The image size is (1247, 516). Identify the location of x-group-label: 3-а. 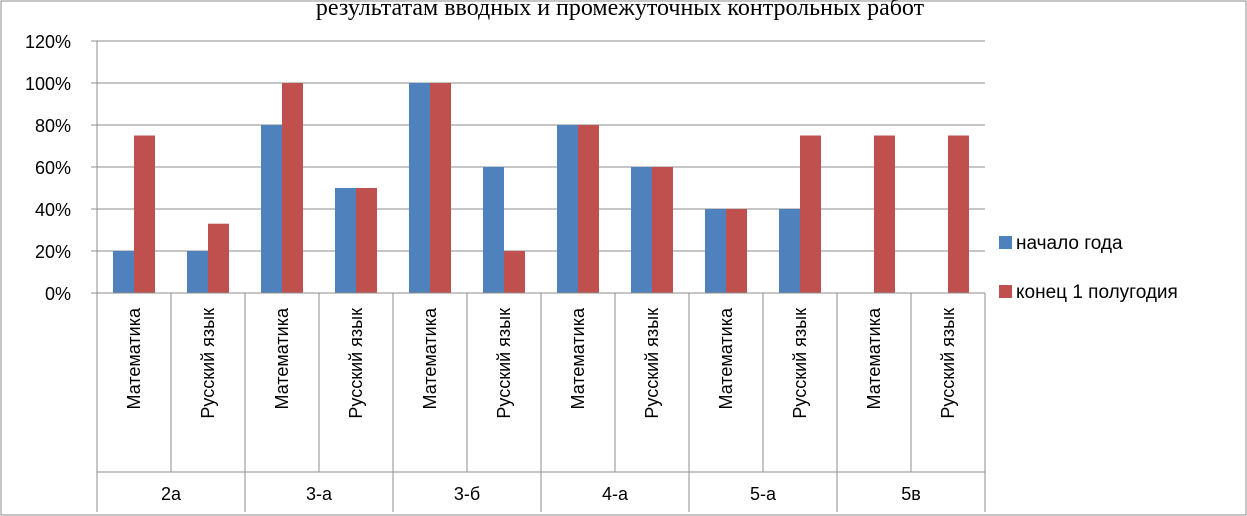
(319, 494).